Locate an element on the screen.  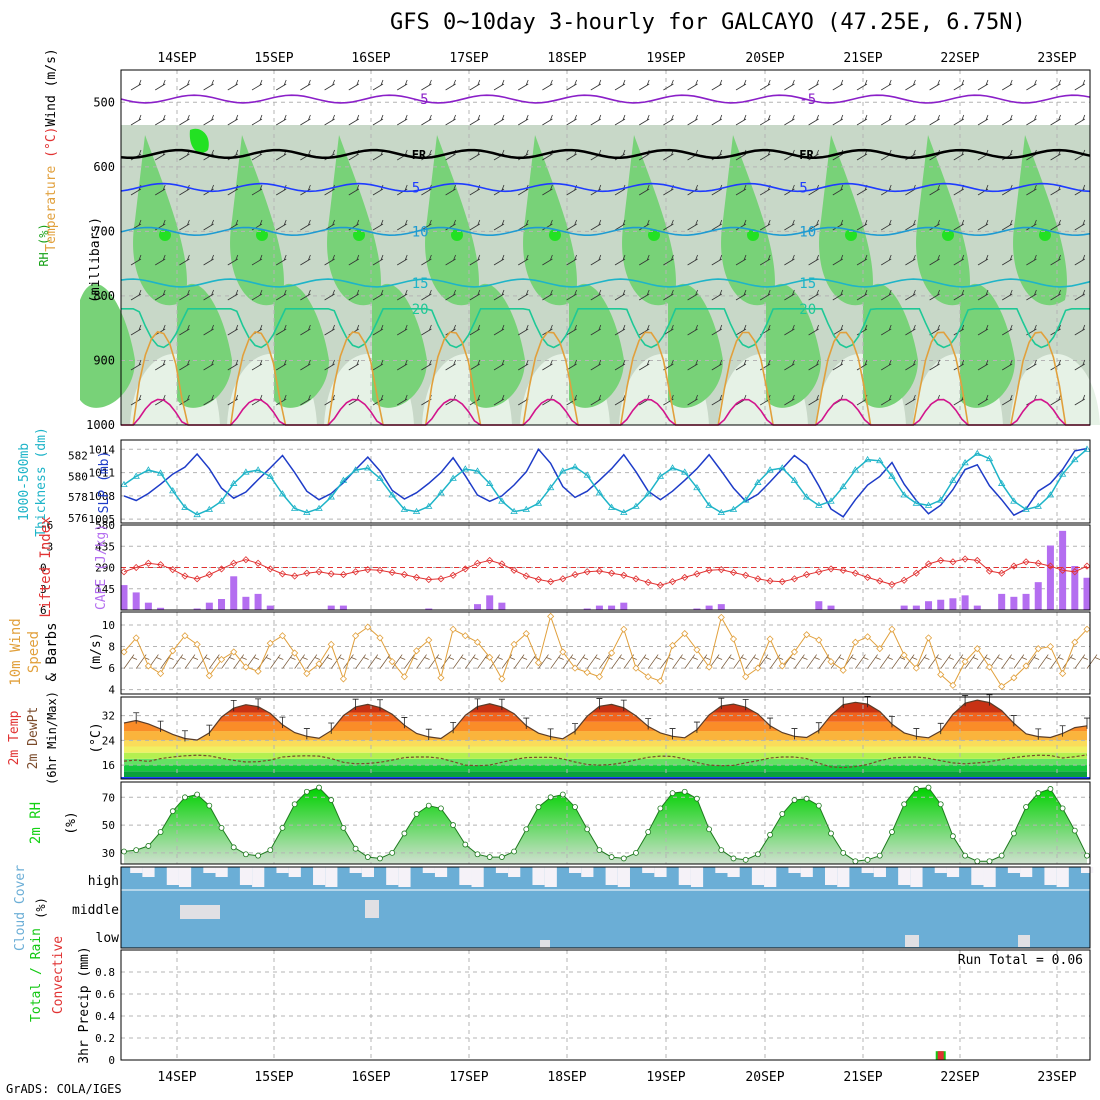
dewpt-axis-label: 2m DewPt is located at coordinates (33, 738).